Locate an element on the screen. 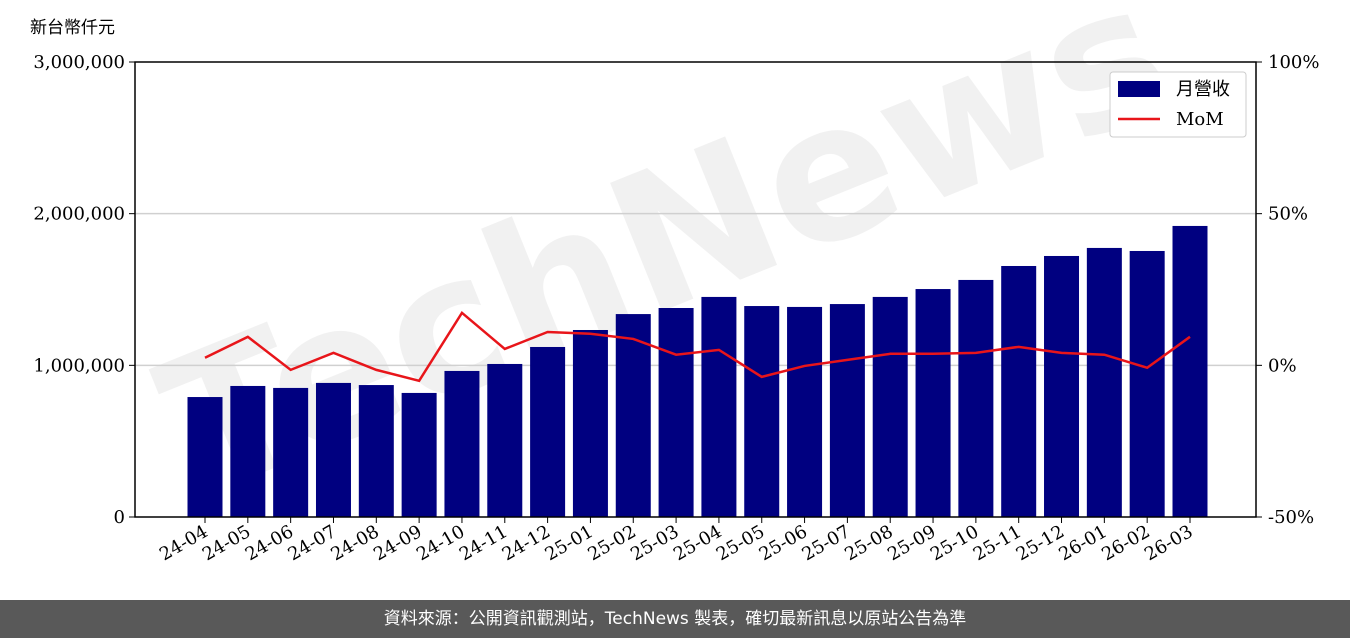  x-tick-label: 24-04 is located at coordinates (183, 543).